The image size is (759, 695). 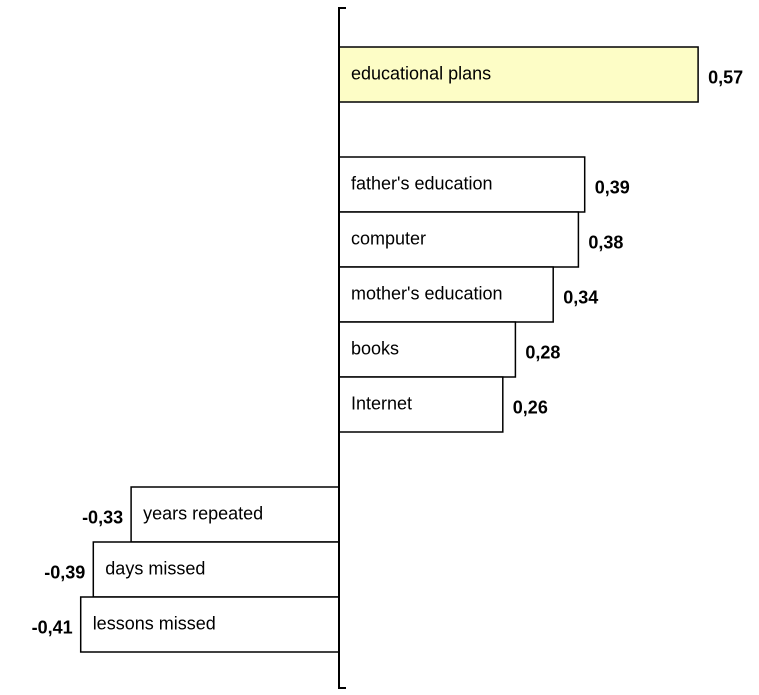 I want to click on category-label: mother's education, so click(x=427, y=293).